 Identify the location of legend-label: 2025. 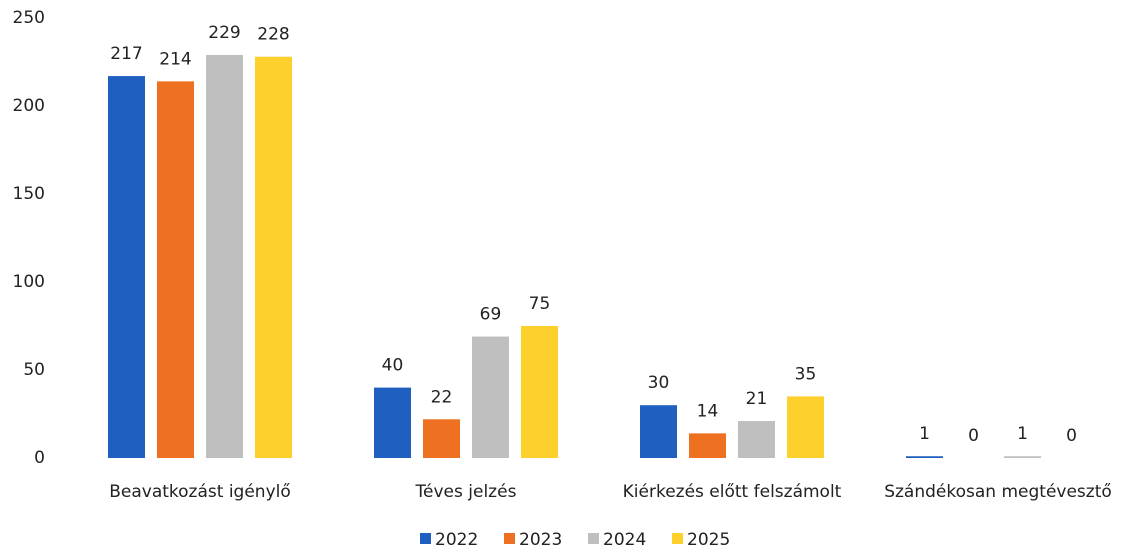
(708, 540).